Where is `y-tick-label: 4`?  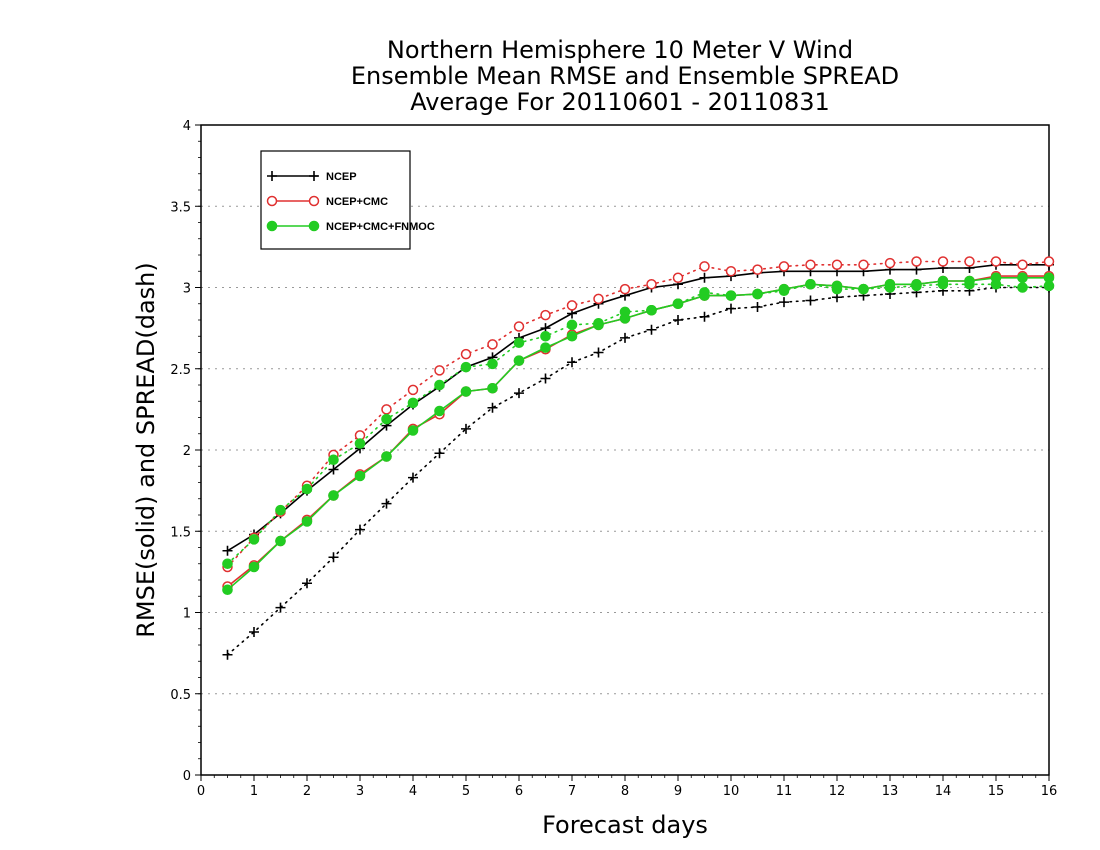 y-tick-label: 4 is located at coordinates (187, 126).